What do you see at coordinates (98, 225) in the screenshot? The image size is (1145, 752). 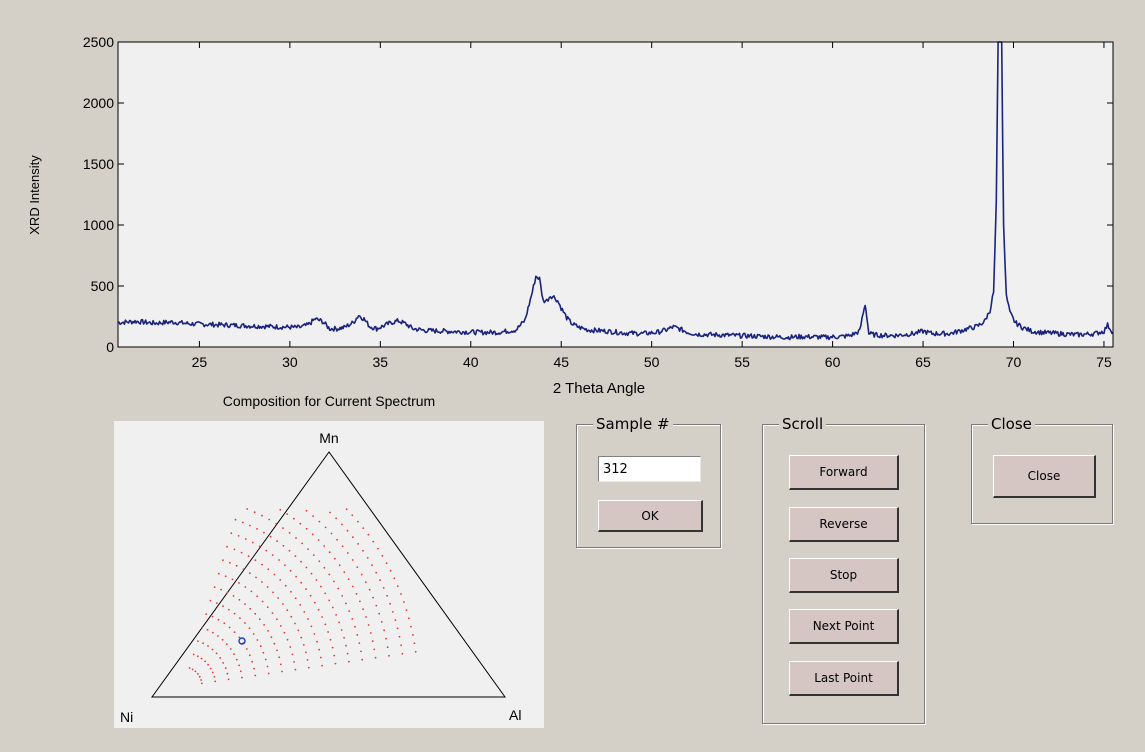 I see `y-tick-label: 1000` at bounding box center [98, 225].